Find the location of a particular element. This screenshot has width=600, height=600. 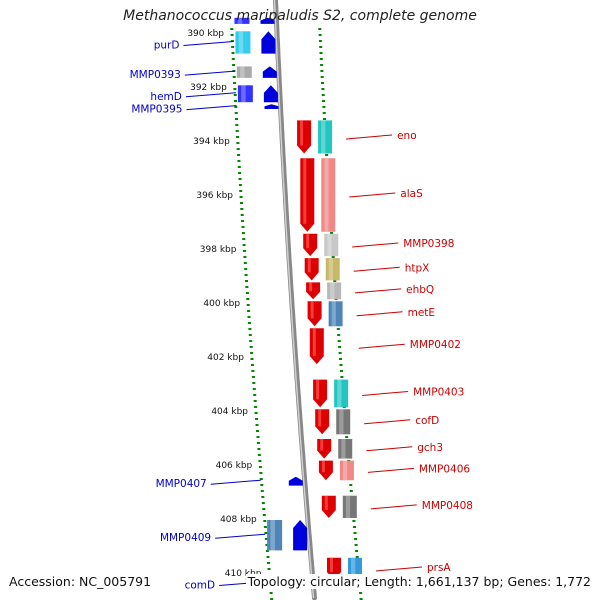

gene-label-forward: cofD is located at coordinates (427, 421).